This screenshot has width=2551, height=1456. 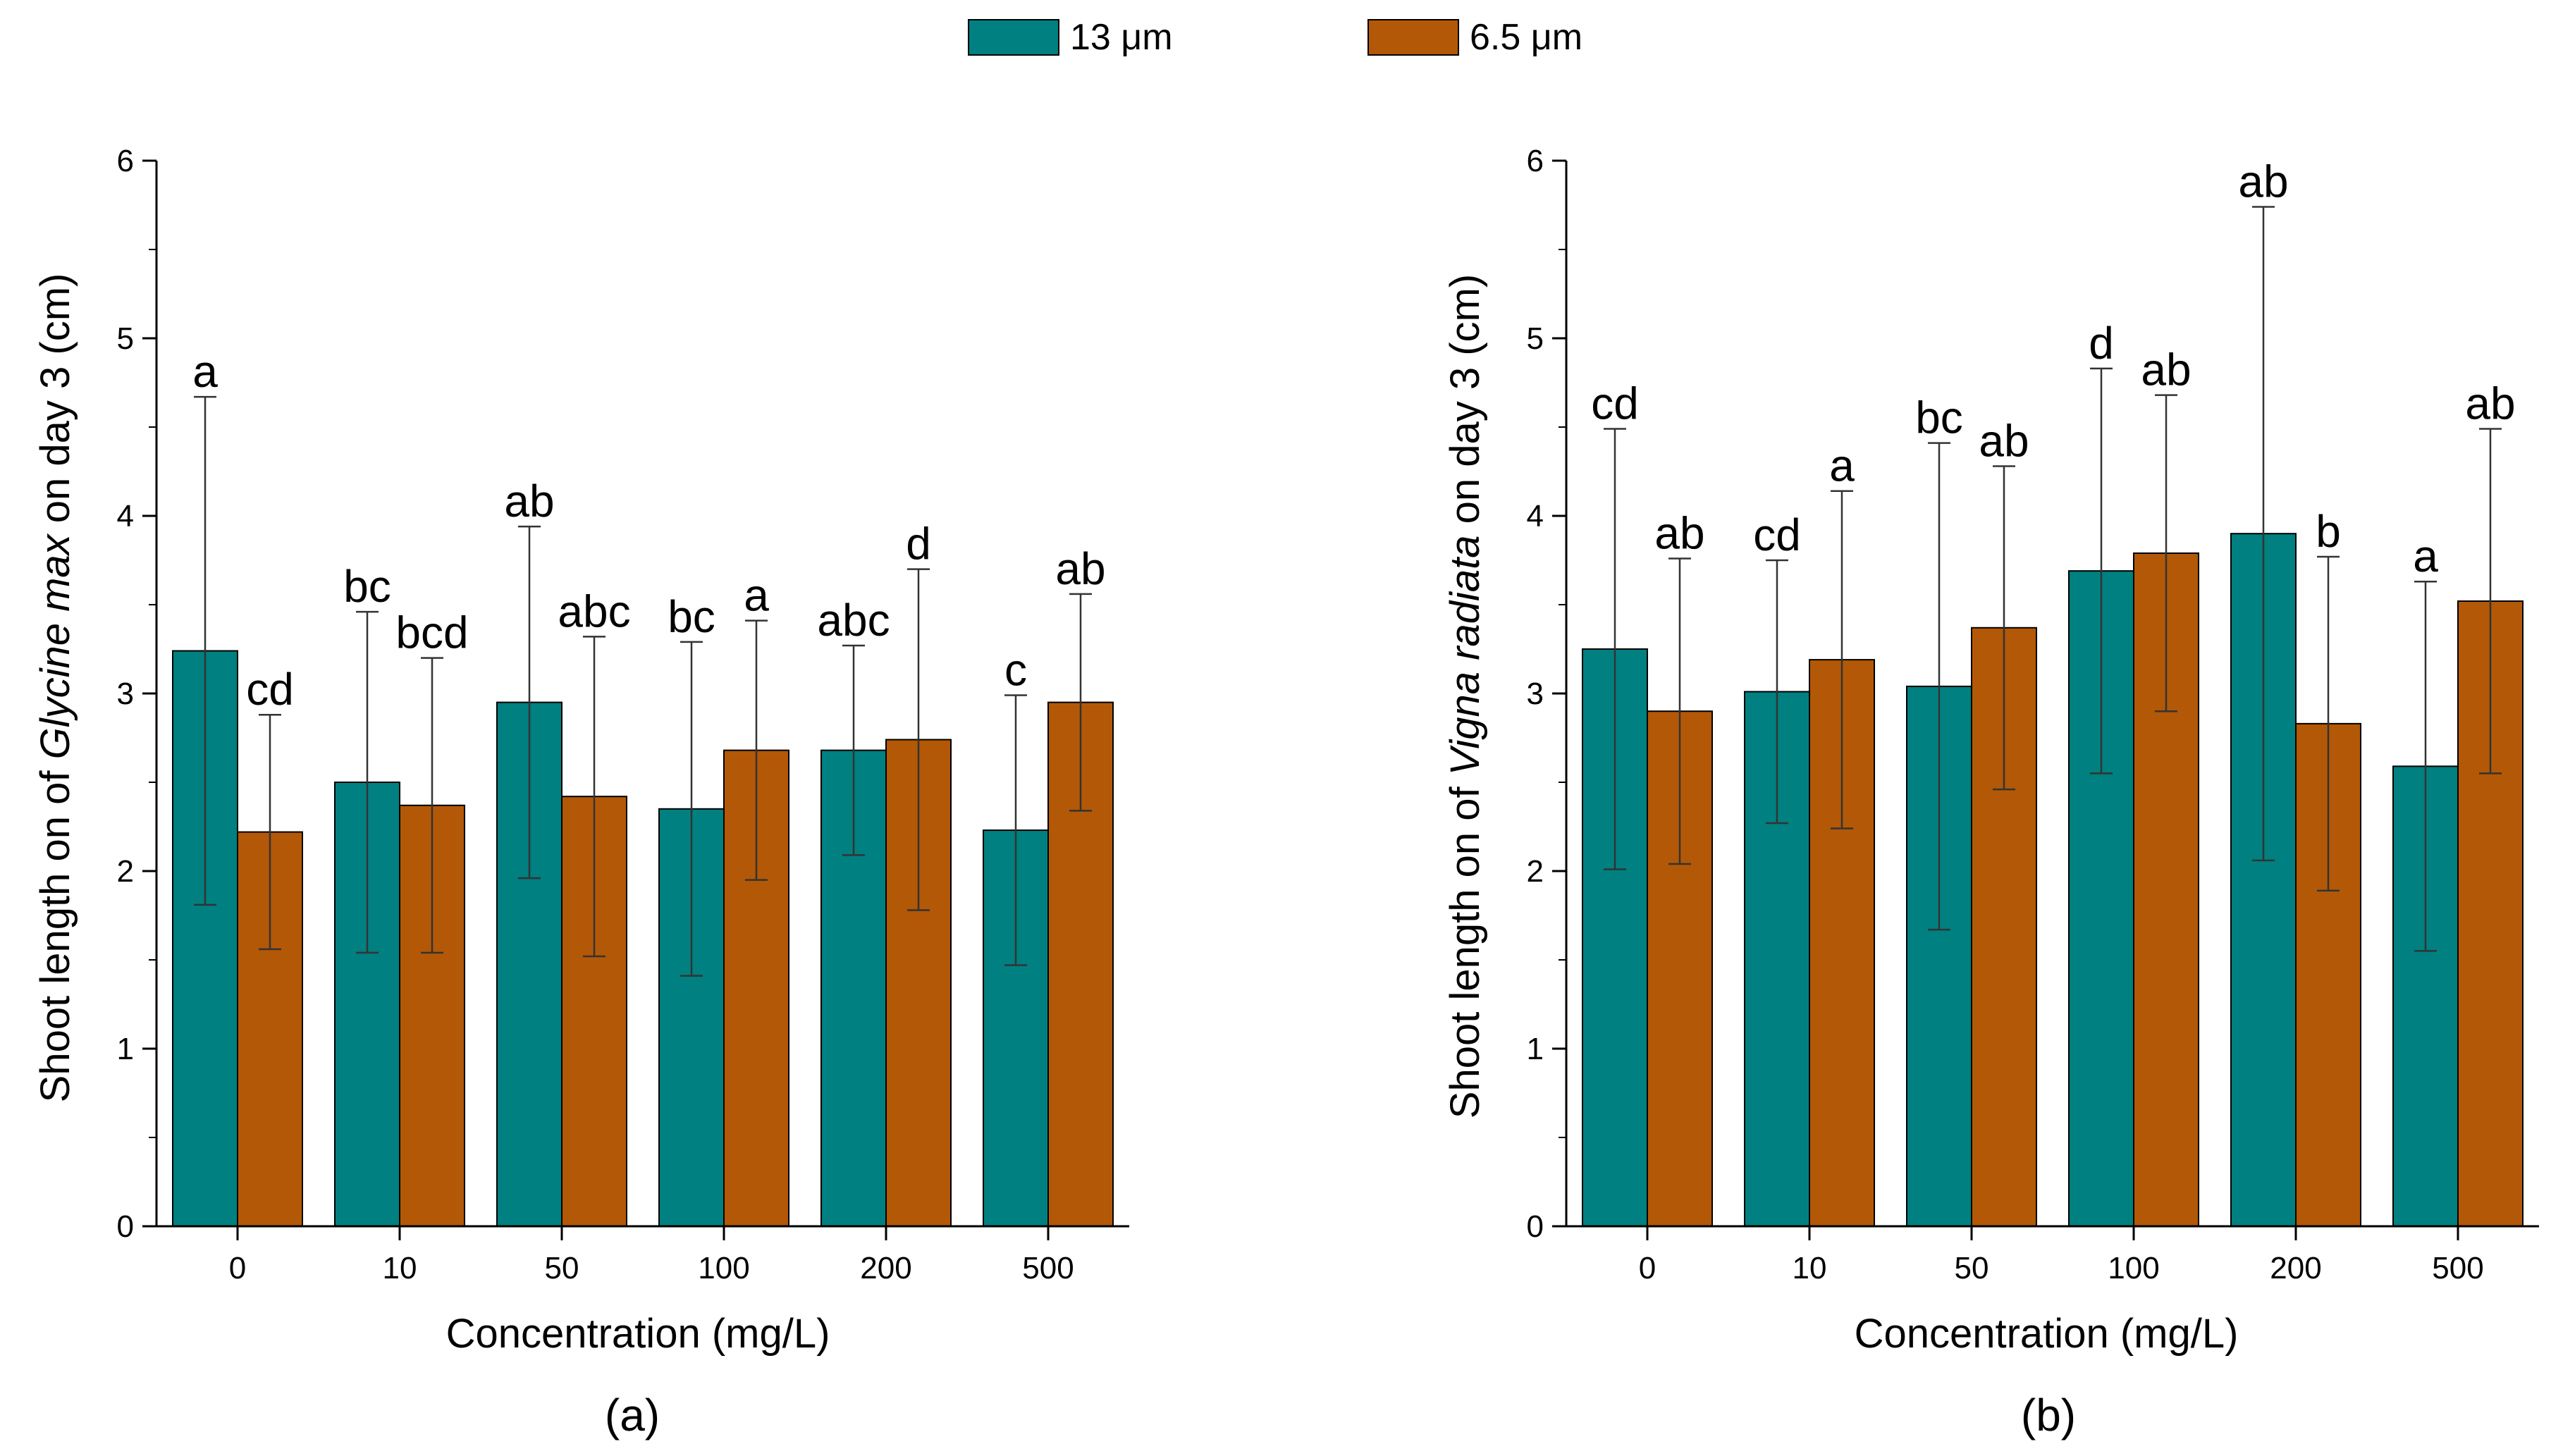 What do you see at coordinates (1275, 37) in the screenshot?
I see `legend: 13 μm 6.5 μm` at bounding box center [1275, 37].